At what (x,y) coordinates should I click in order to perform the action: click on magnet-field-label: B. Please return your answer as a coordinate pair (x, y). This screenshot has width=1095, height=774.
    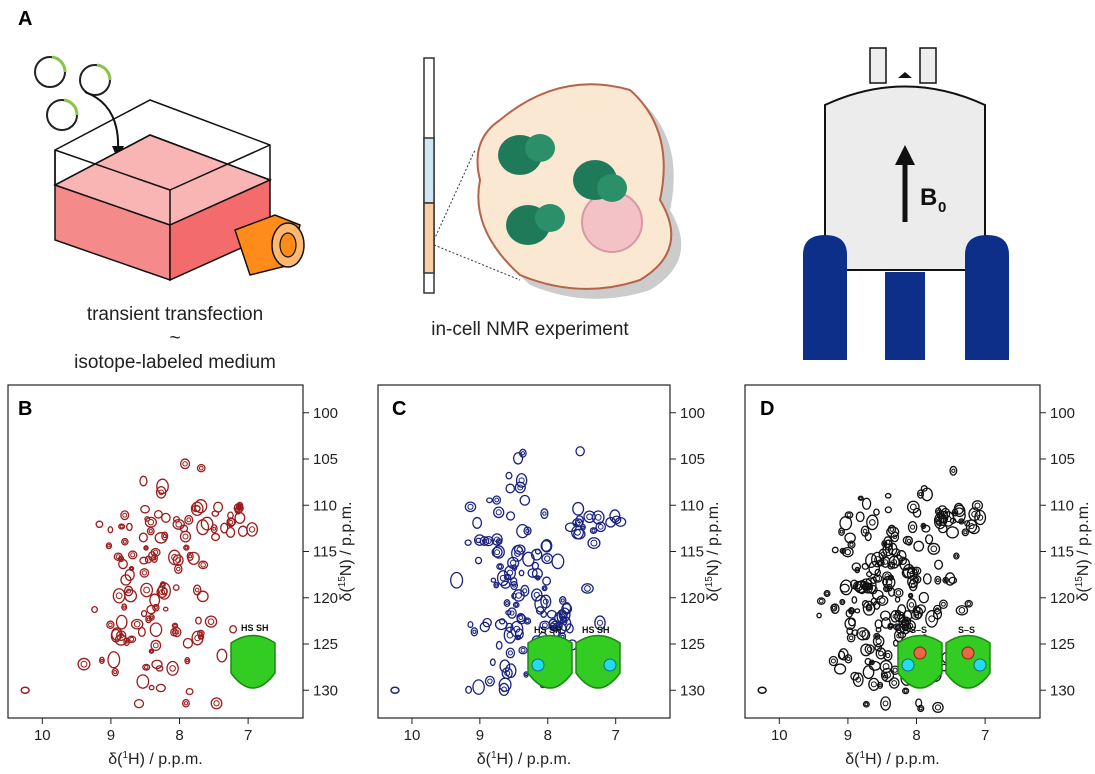
    Looking at the image, I should click on (928, 197).